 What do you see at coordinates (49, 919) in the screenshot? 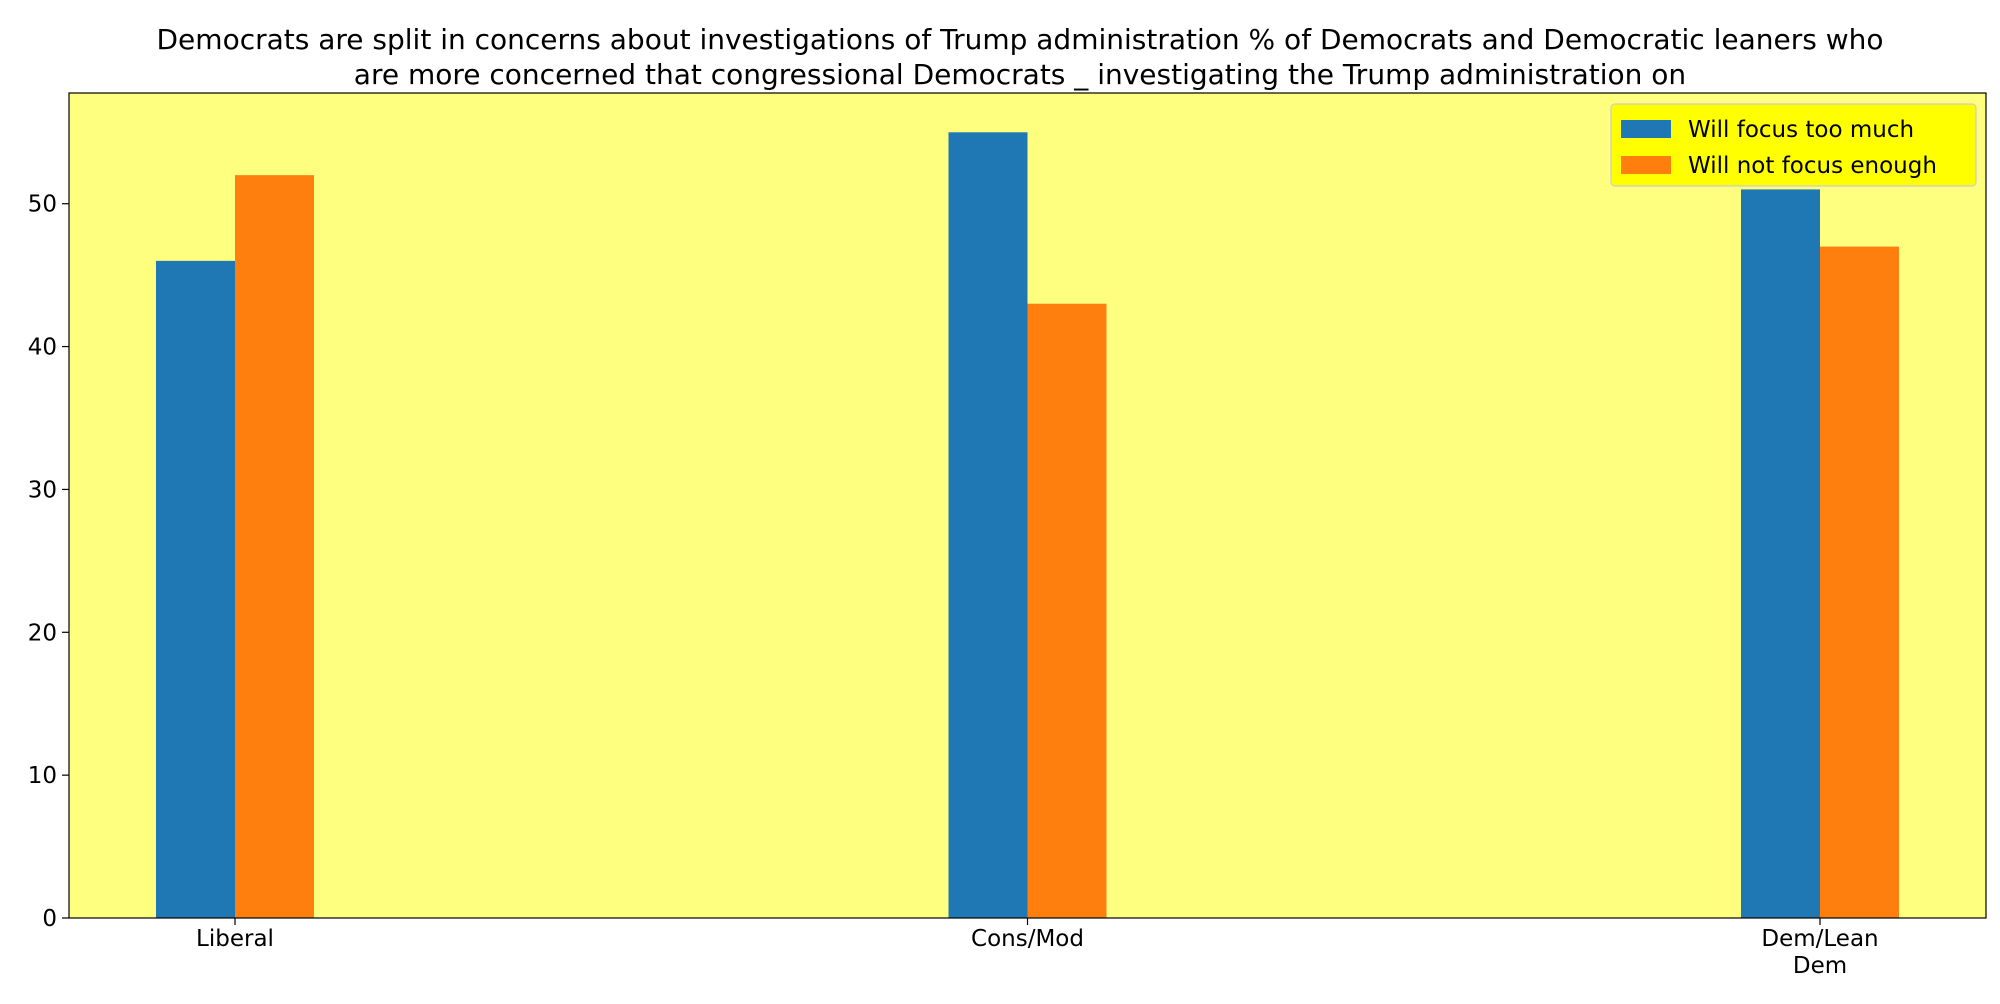
I see `y-tick-label-0: 0` at bounding box center [49, 919].